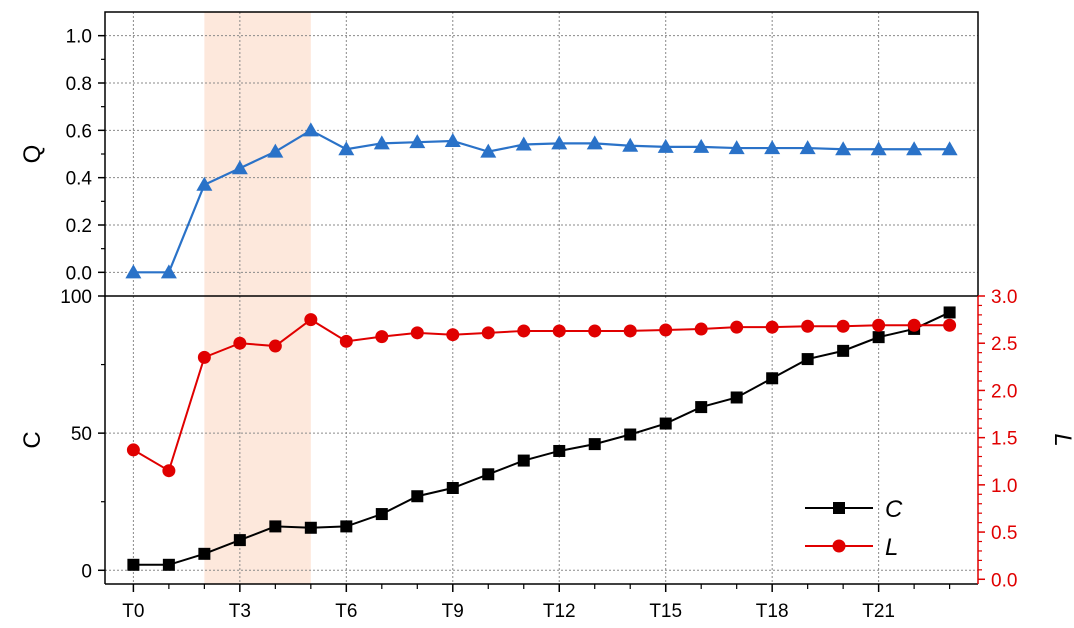 The image size is (1074, 628). Describe the element at coordinates (665, 611) in the screenshot. I see `xtick-label: T15` at that location.